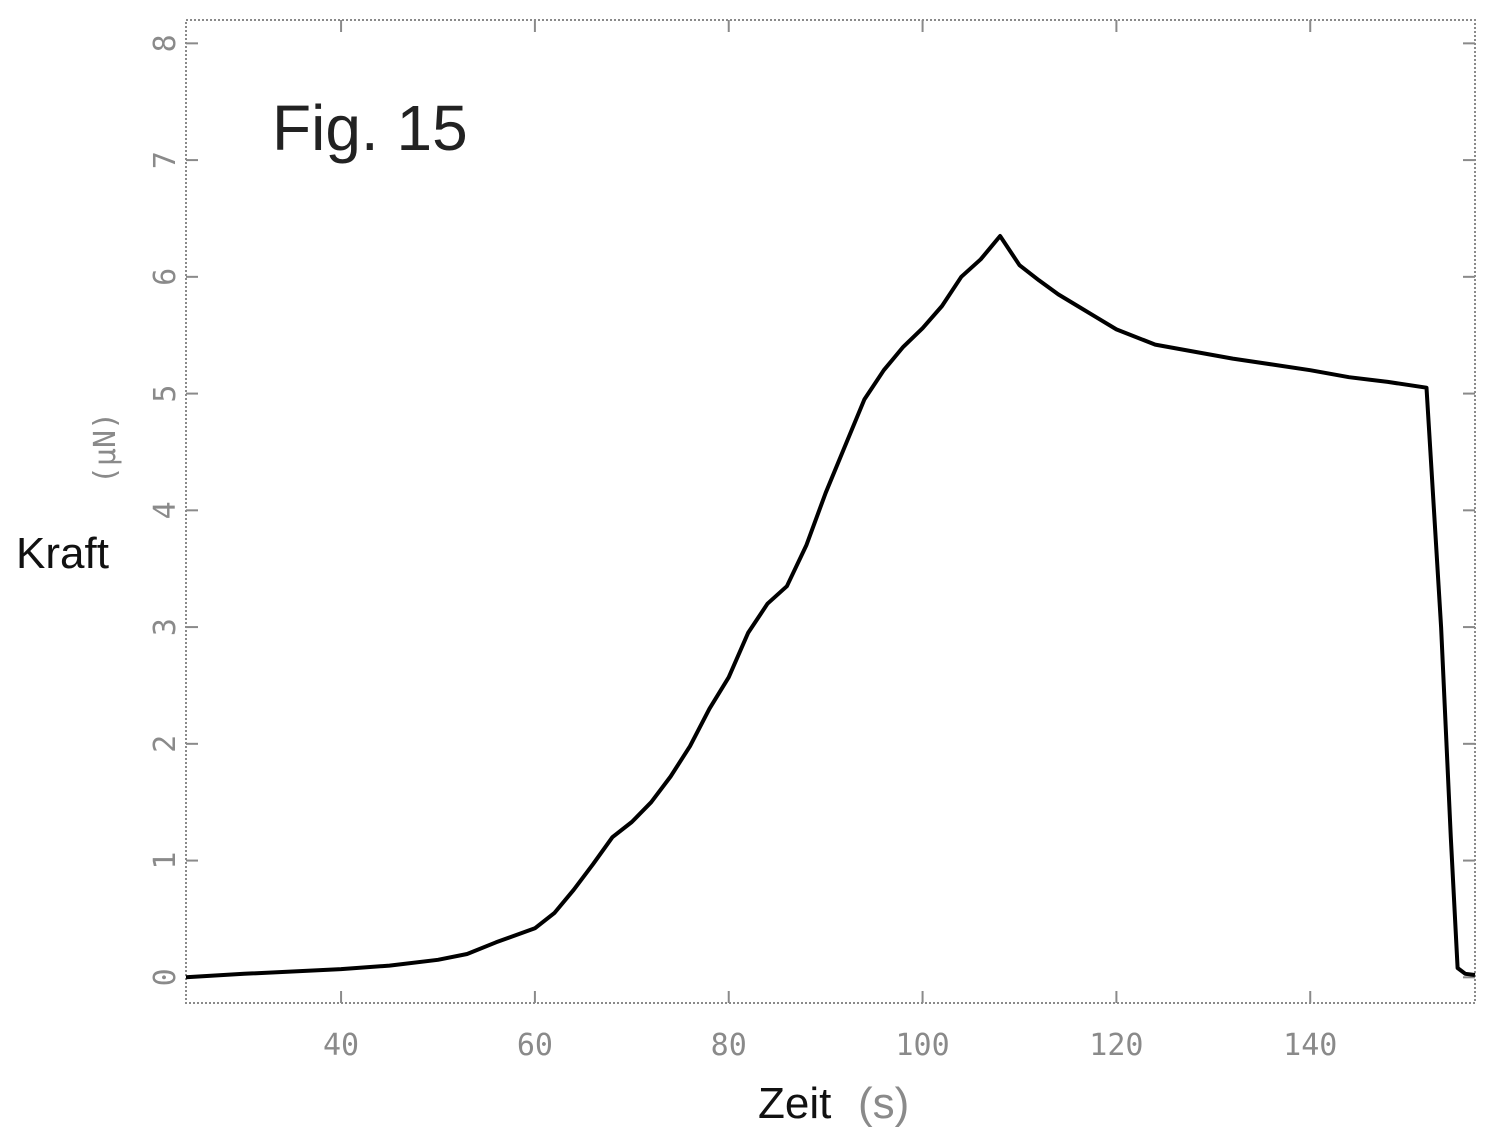 The width and height of the screenshot is (1499, 1142). Describe the element at coordinates (922, 1045) in the screenshot. I see `x-tick-label: 100` at that location.